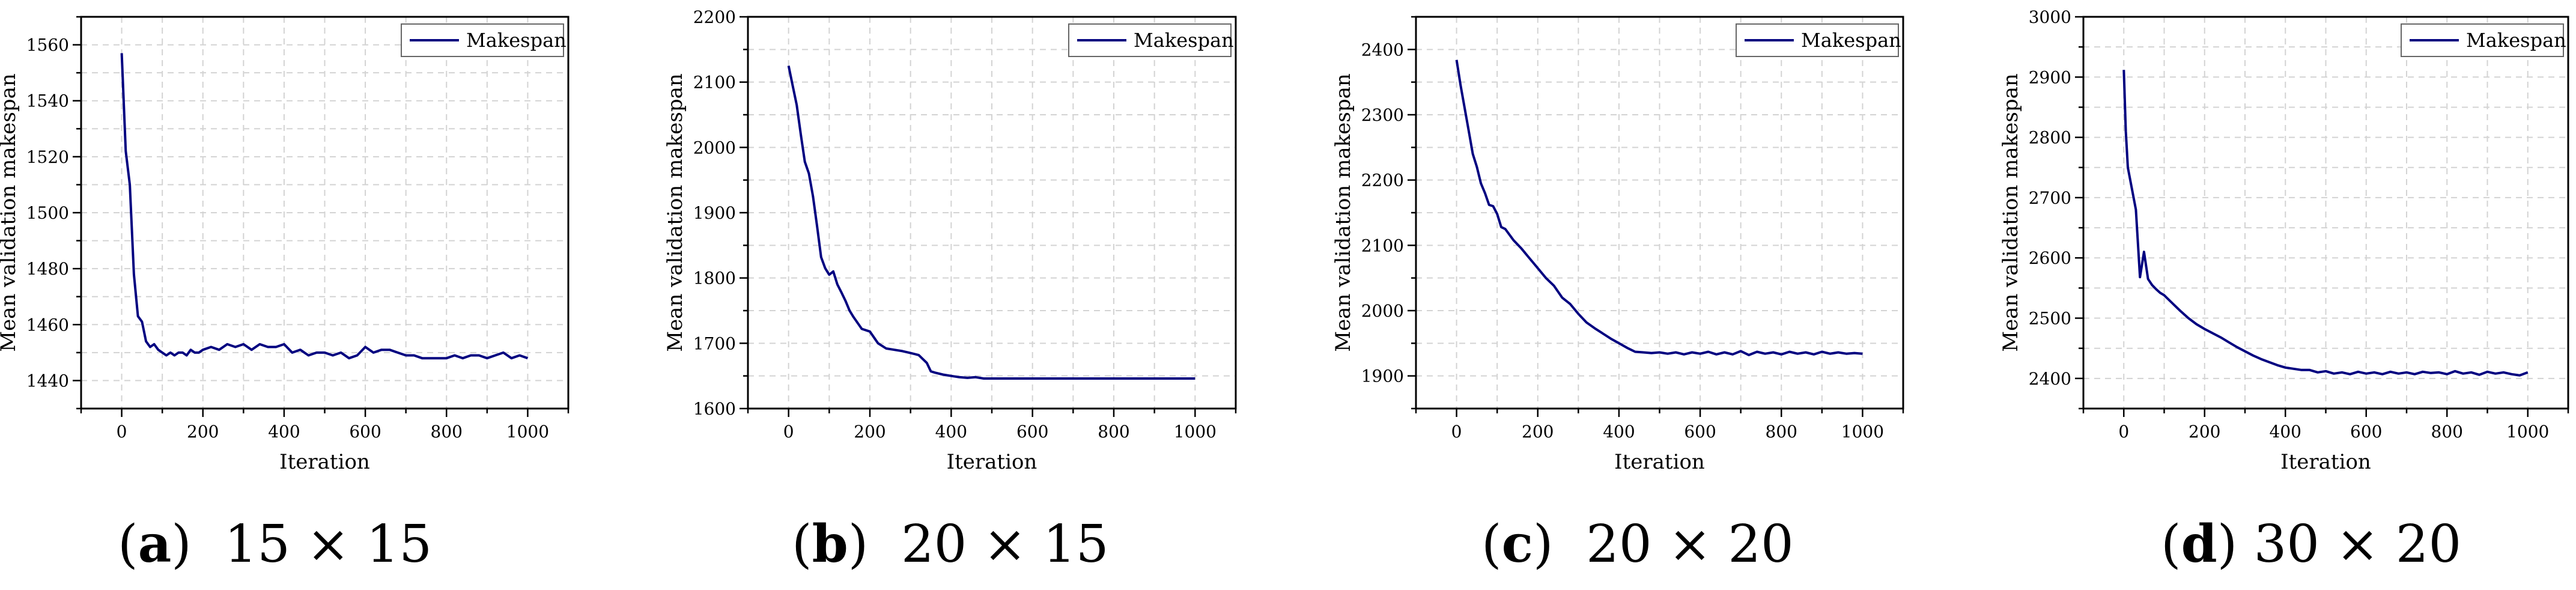 This screenshot has height=590, width=2576. I want to click on caption-a: (a) 15 × 15, so click(275, 544).